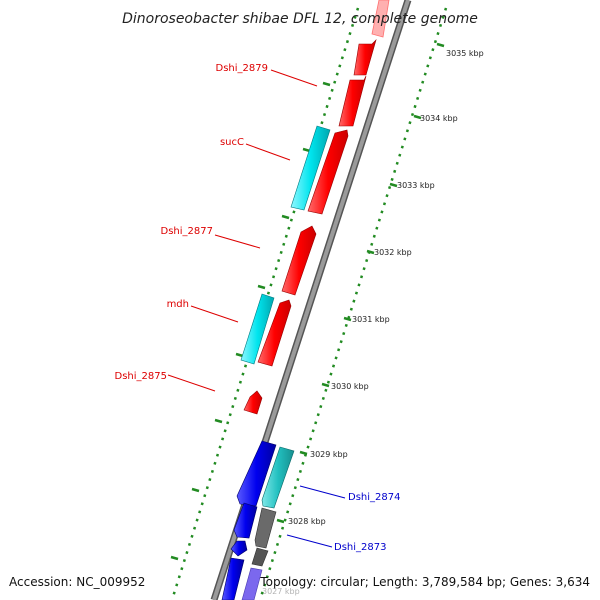  Describe the element at coordinates (307, 521) in the screenshot. I see `tick-label-3028: 3028 kbp` at that location.